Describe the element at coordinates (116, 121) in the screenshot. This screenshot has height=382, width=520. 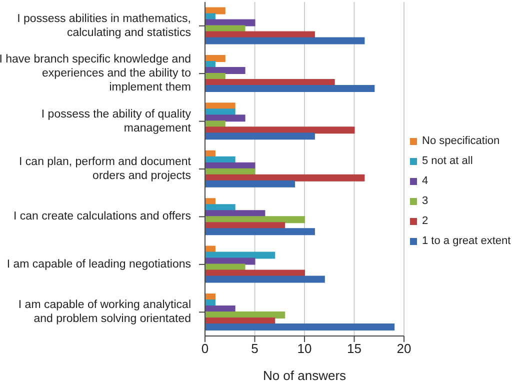
I see `y-tick-label: I possess the ability of quality management` at that location.